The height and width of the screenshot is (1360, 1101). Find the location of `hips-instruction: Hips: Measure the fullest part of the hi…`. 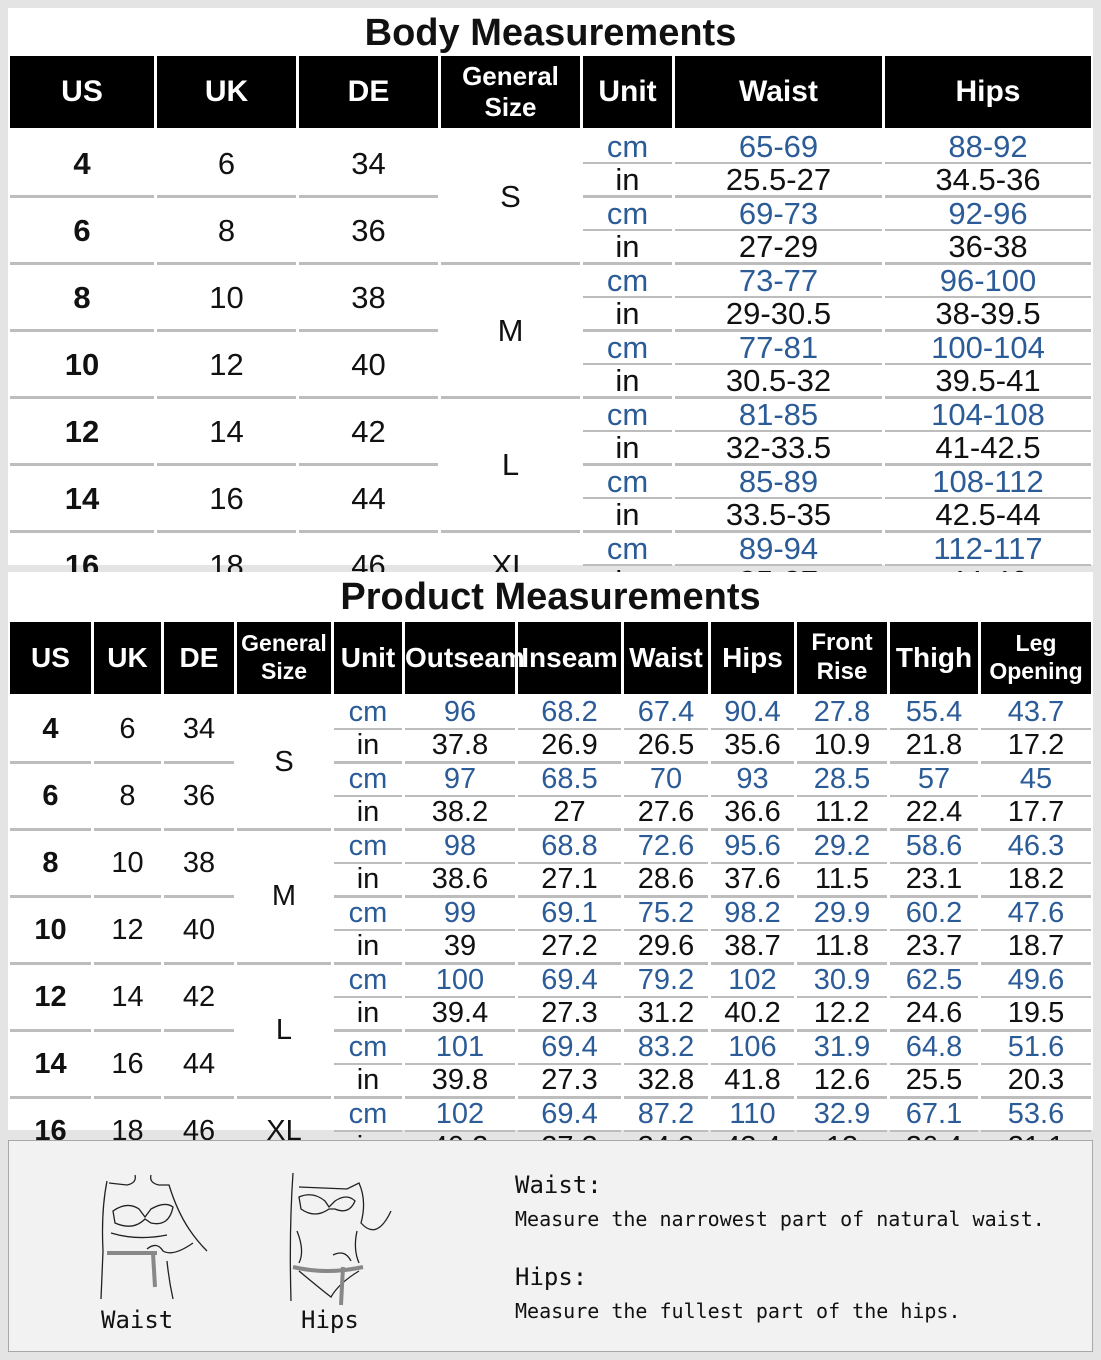

hips-instruction: Hips: Measure the fullest part of the hi… is located at coordinates (738, 1293).